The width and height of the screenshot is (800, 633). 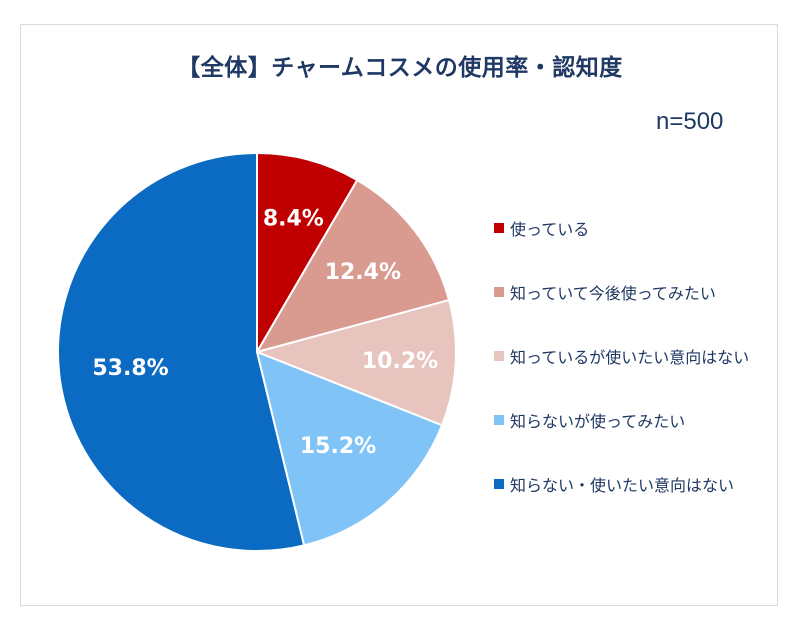 I want to click on legend-item-4: 知らないが使ってみたい, so click(x=589, y=420).